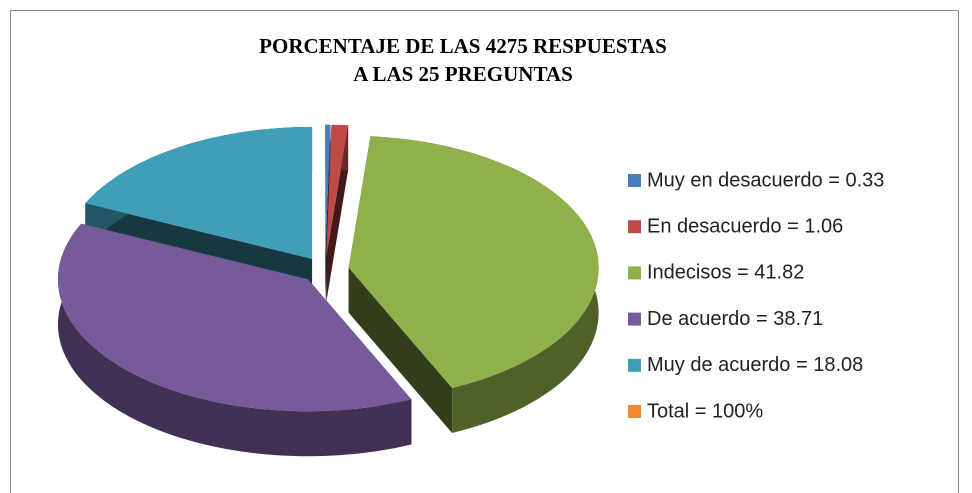 The height and width of the screenshot is (493, 972). What do you see at coordinates (463, 74) in the screenshot?
I see `chart-subtitle: A LAS 25 PREGUNTAS` at bounding box center [463, 74].